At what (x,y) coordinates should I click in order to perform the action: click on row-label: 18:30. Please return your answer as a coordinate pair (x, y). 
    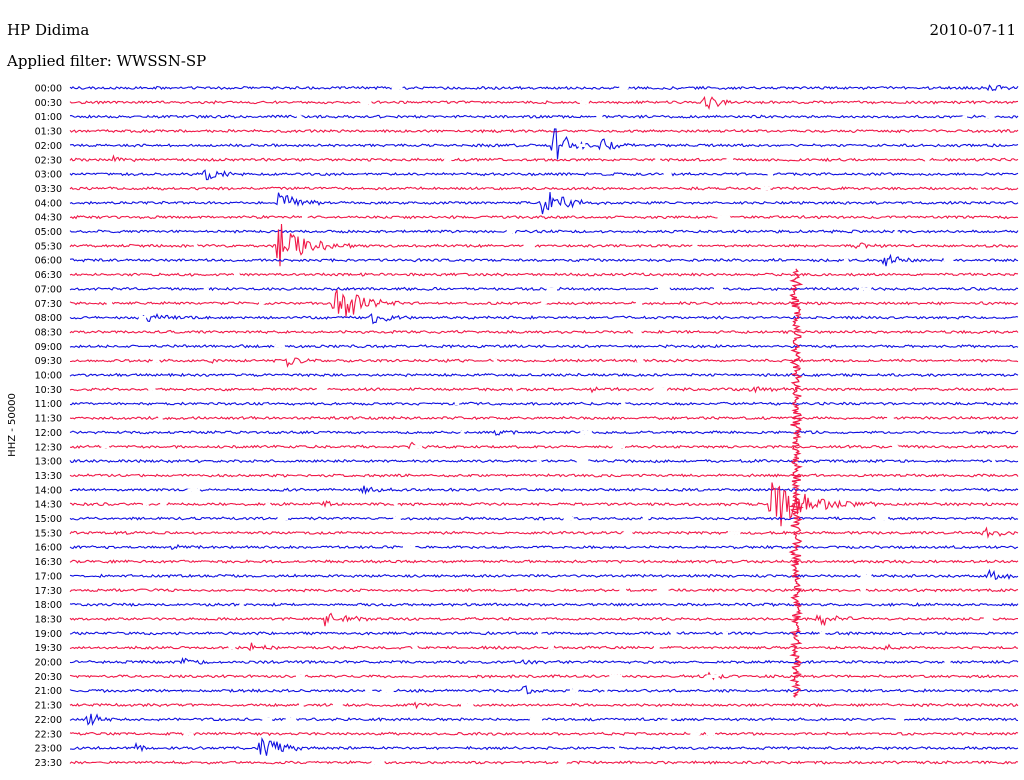
    Looking at the image, I should click on (48, 619).